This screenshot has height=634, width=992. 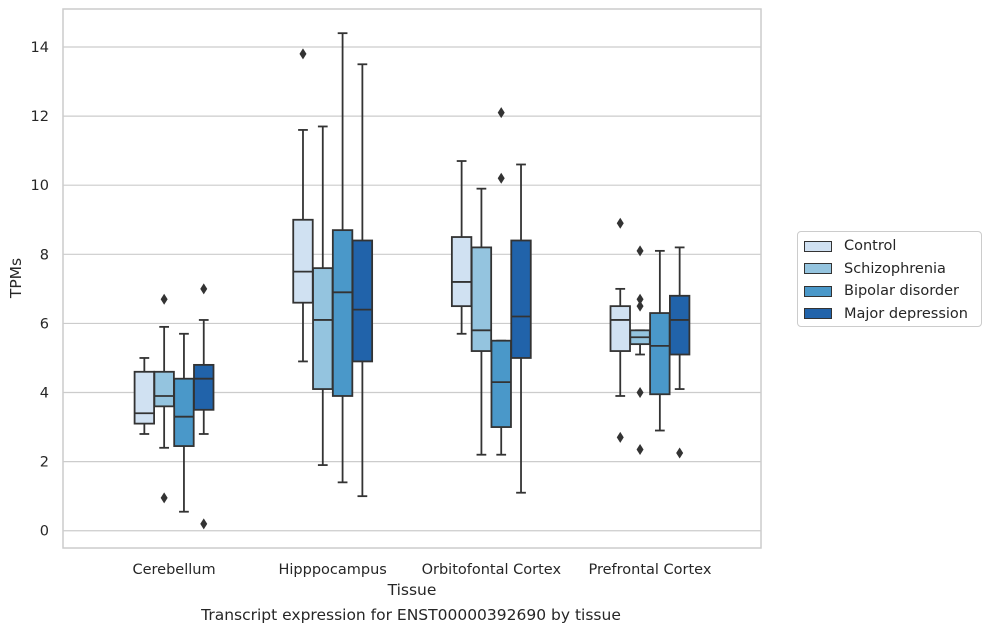 I want to click on y-axis-ticks: 0 2 4 6 8 10 12 14, so click(x=40, y=290).